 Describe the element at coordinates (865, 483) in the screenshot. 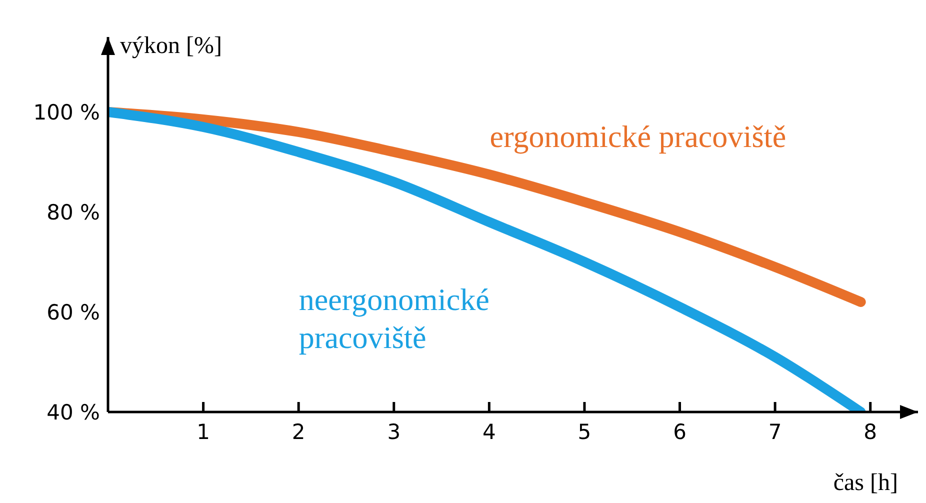

I see `x-axis-title: čas [h]` at that location.